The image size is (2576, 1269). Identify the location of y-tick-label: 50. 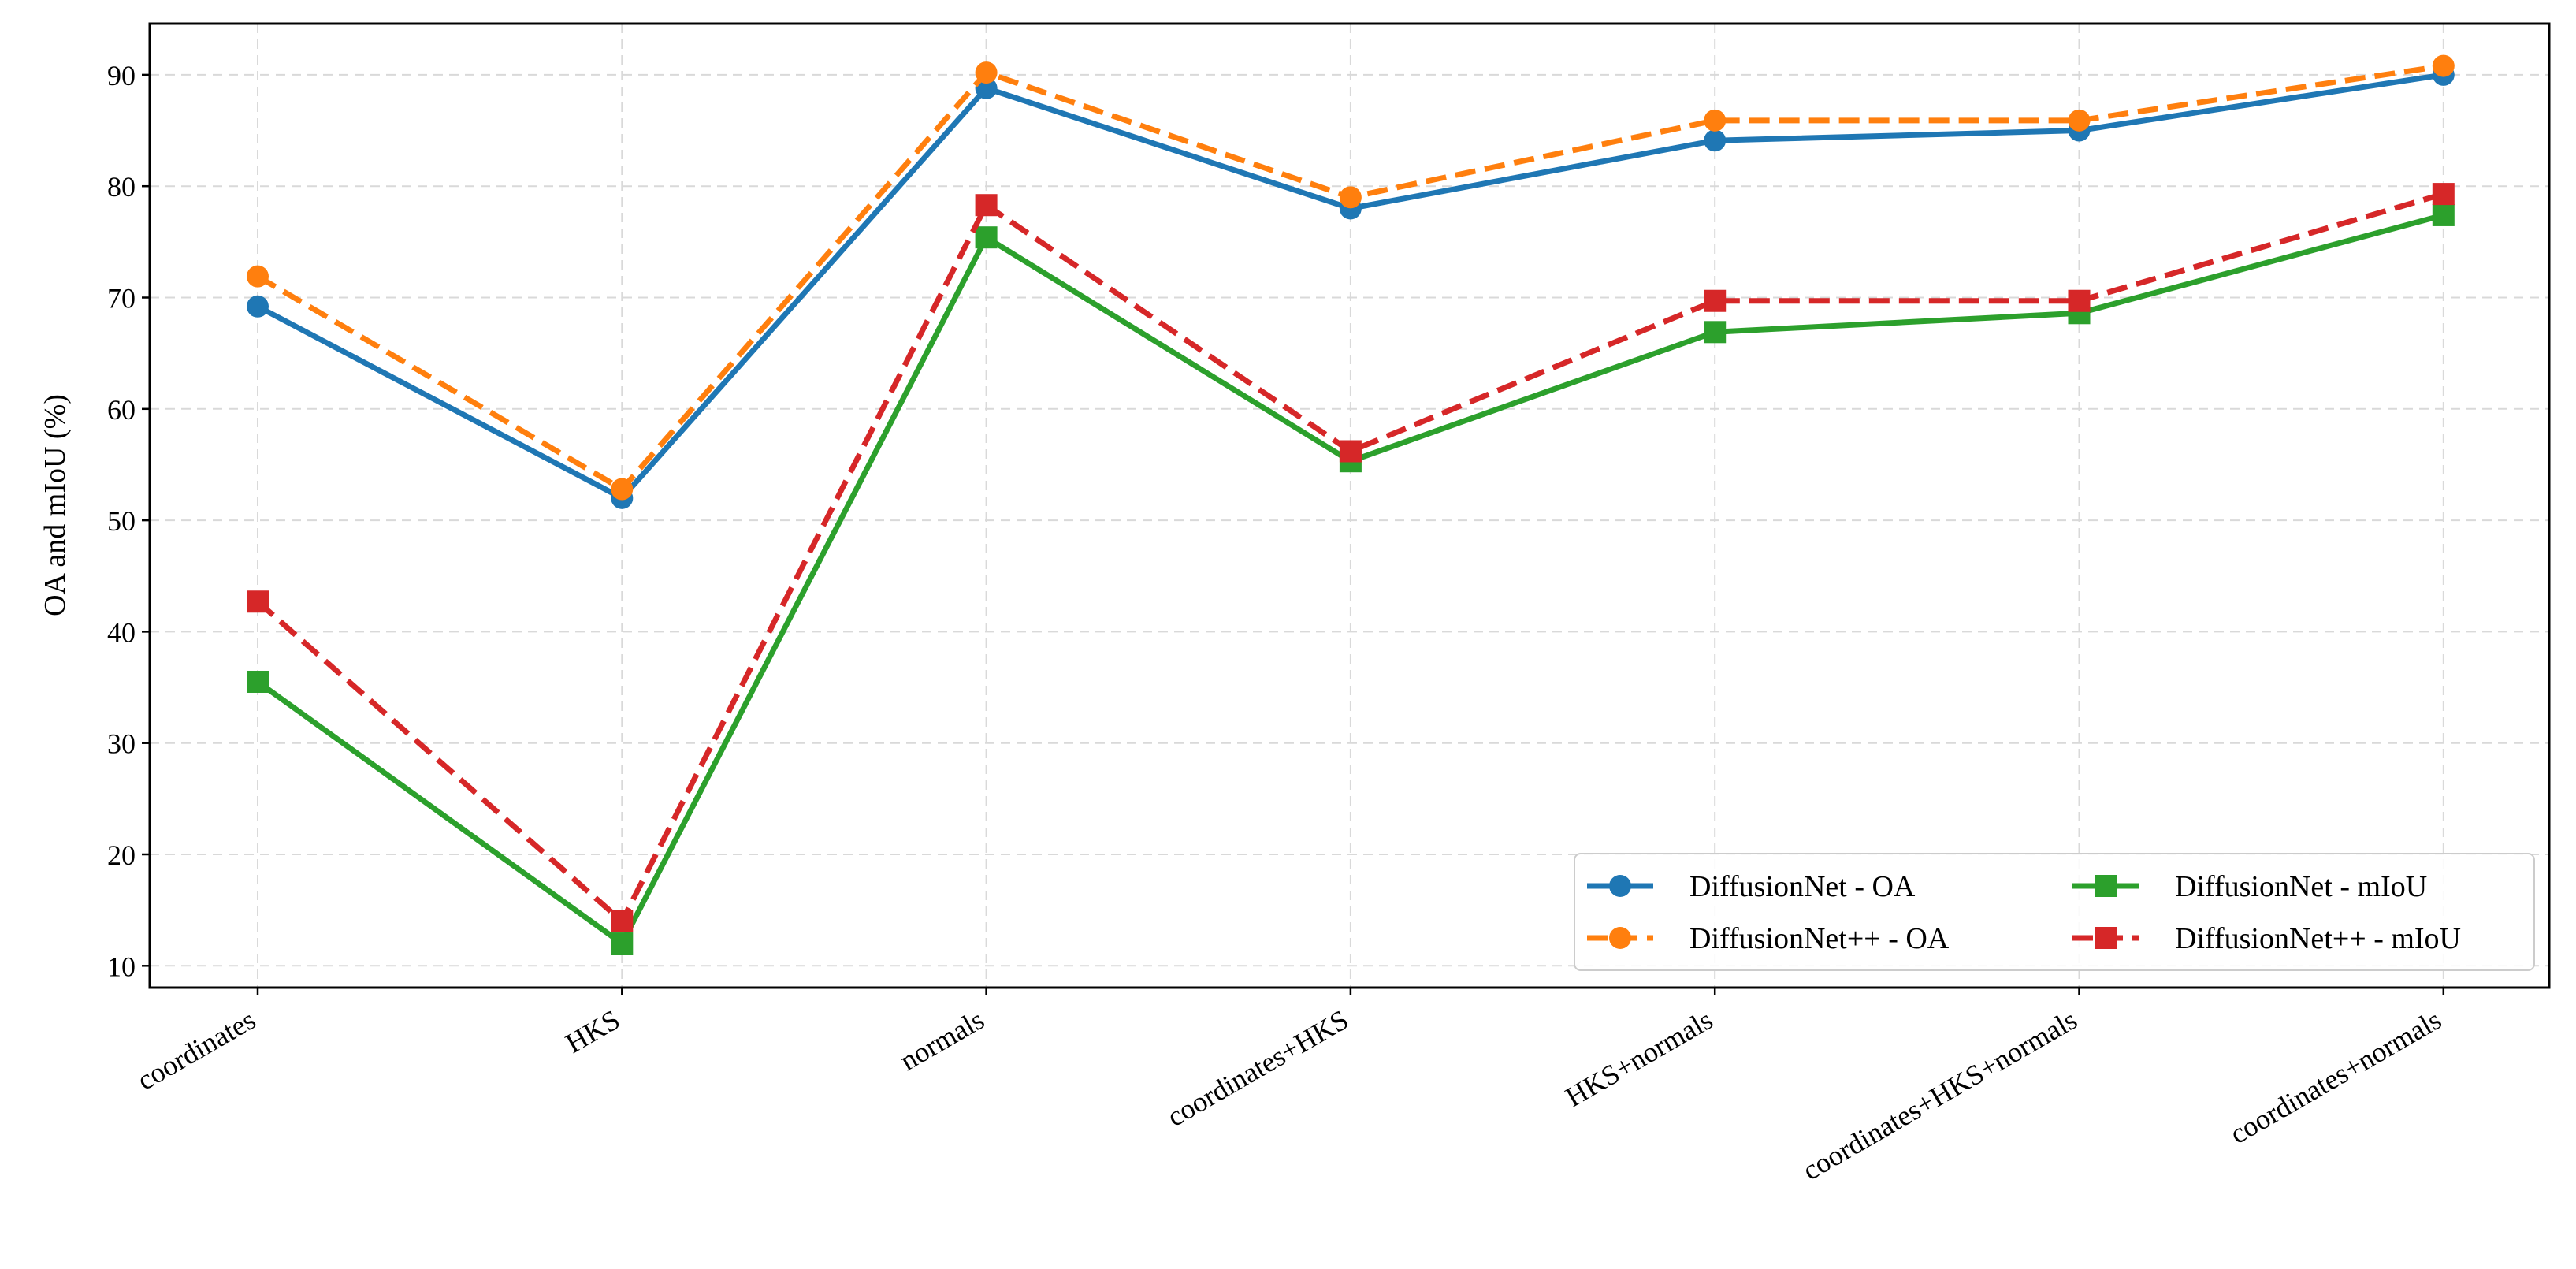
(121, 521).